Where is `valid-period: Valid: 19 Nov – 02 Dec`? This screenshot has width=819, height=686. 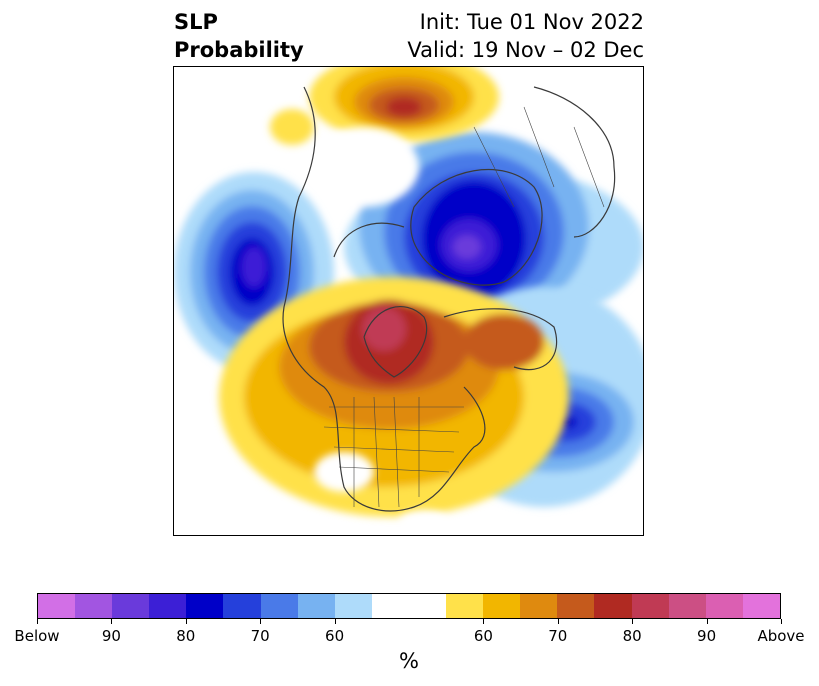 valid-period: Valid: 19 Nov – 02 Dec is located at coordinates (525, 50).